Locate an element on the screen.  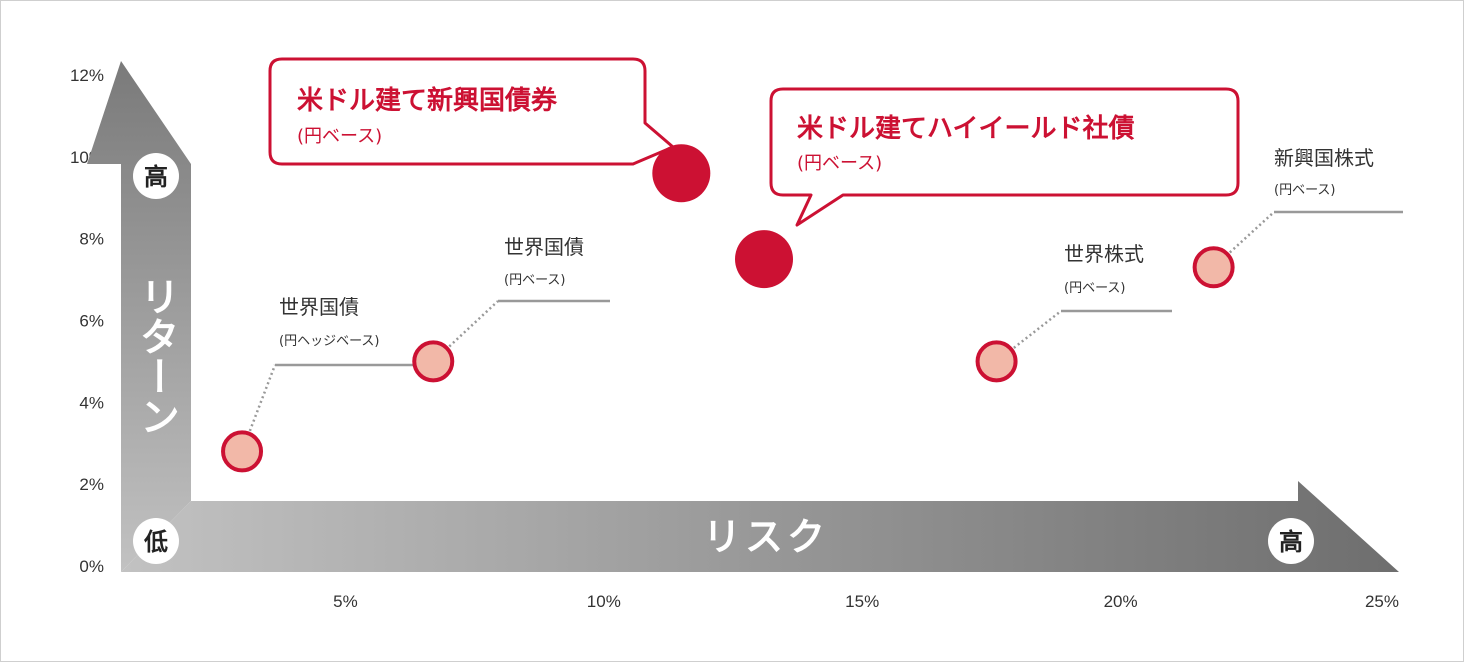
point-label-4: 世界株式 is located at coordinates (1104, 254).